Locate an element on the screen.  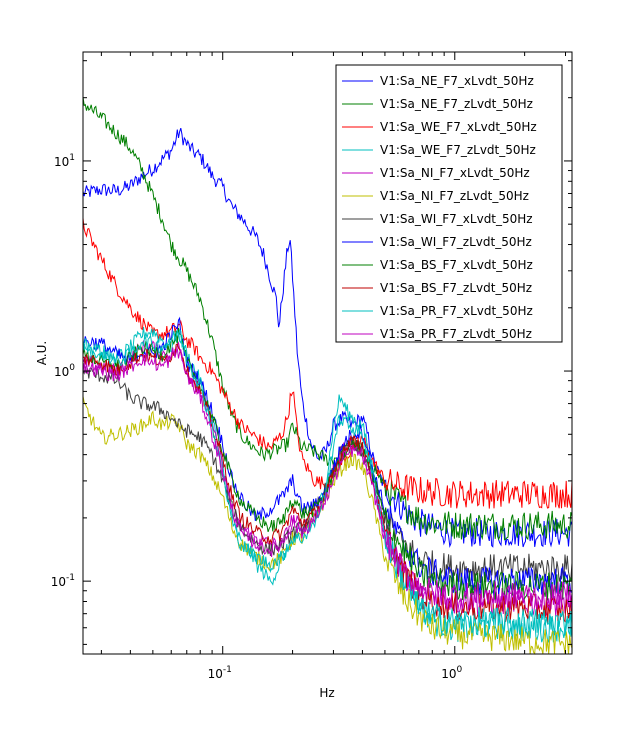
legend-label-1: V1:Sa_NE_F7_xLvdt_50Hz is located at coordinates (457, 81).